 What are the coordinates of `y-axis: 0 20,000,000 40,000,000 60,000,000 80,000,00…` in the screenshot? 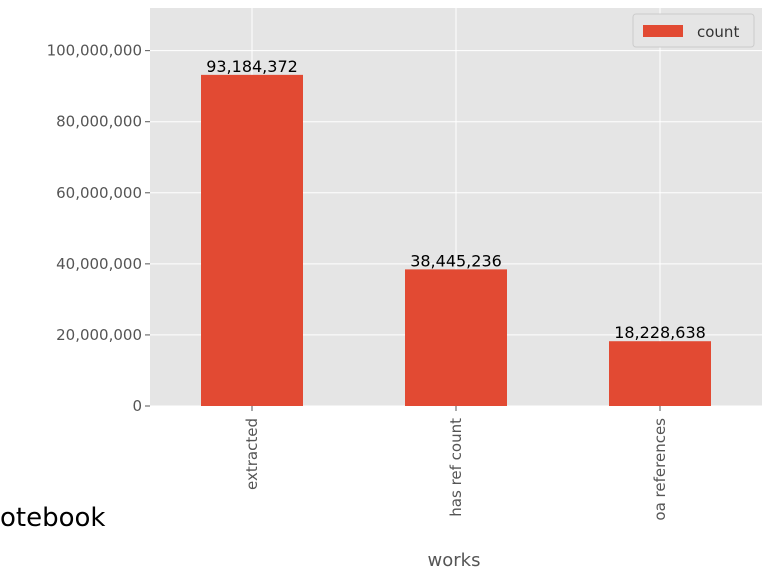 It's located at (98, 228).